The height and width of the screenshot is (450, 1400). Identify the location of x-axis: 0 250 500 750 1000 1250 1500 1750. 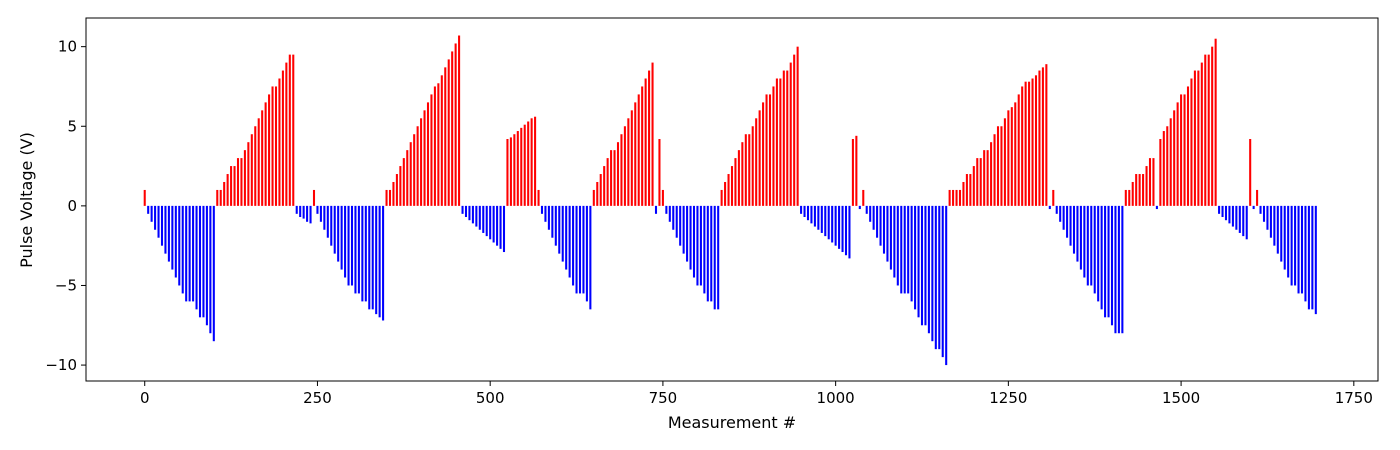
(756, 394).